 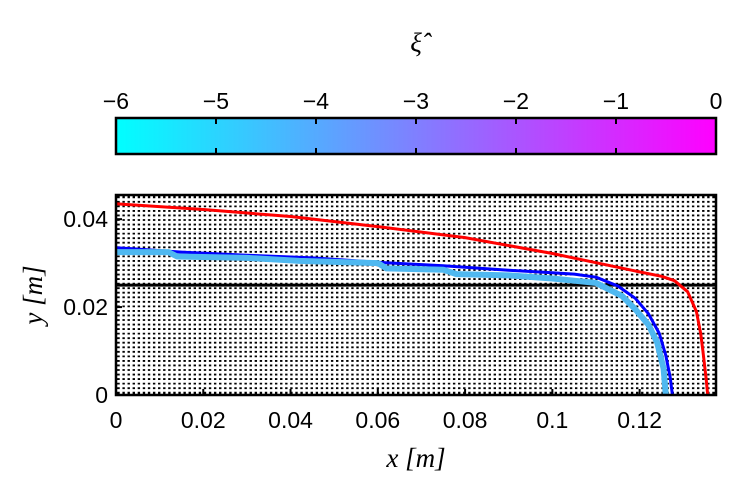 What do you see at coordinates (101, 395) in the screenshot?
I see `y-tick-label: 0` at bounding box center [101, 395].